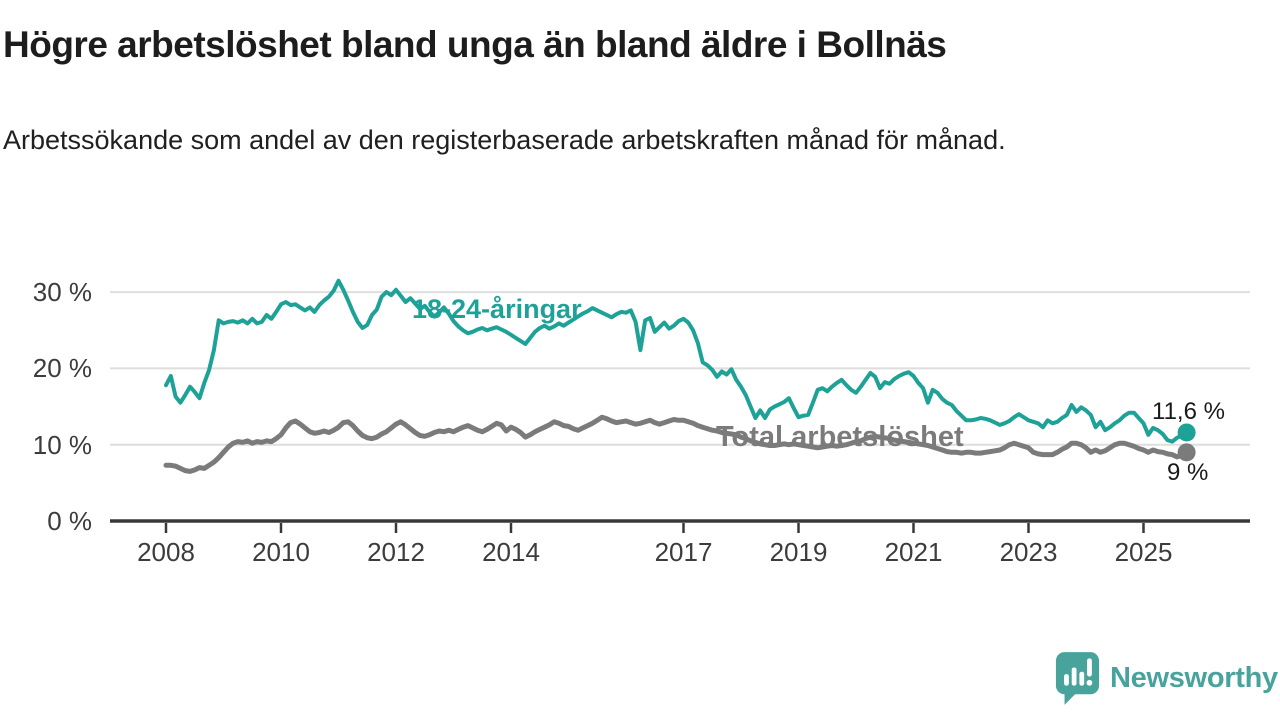 The image size is (1280, 720). What do you see at coordinates (497, 309) in the screenshot?
I see `series-label-young: 18-24-åringar` at bounding box center [497, 309].